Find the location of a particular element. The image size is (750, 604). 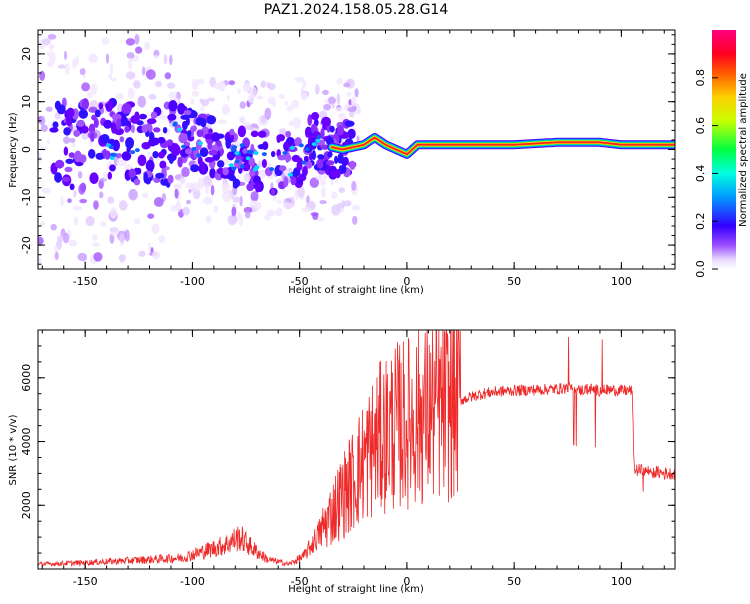

x-tick-label: -100 is located at coordinates (192, 281).